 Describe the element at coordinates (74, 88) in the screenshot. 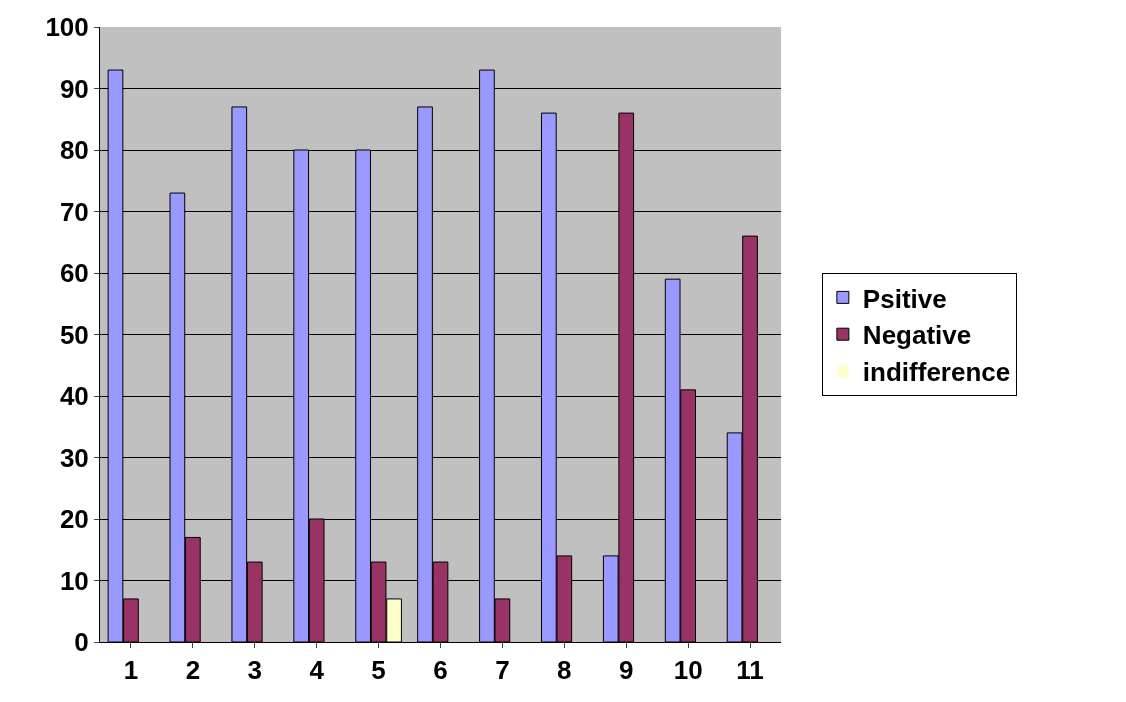

I see `y-tick-label: 90` at that location.